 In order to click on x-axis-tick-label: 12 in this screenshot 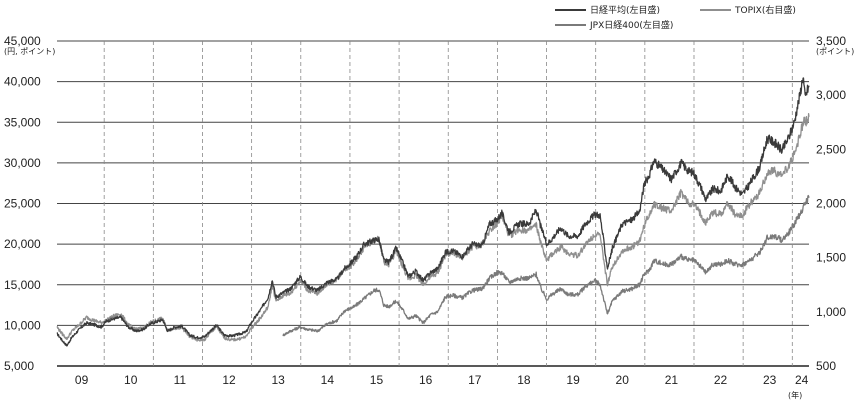, I will do `click(229, 380)`.